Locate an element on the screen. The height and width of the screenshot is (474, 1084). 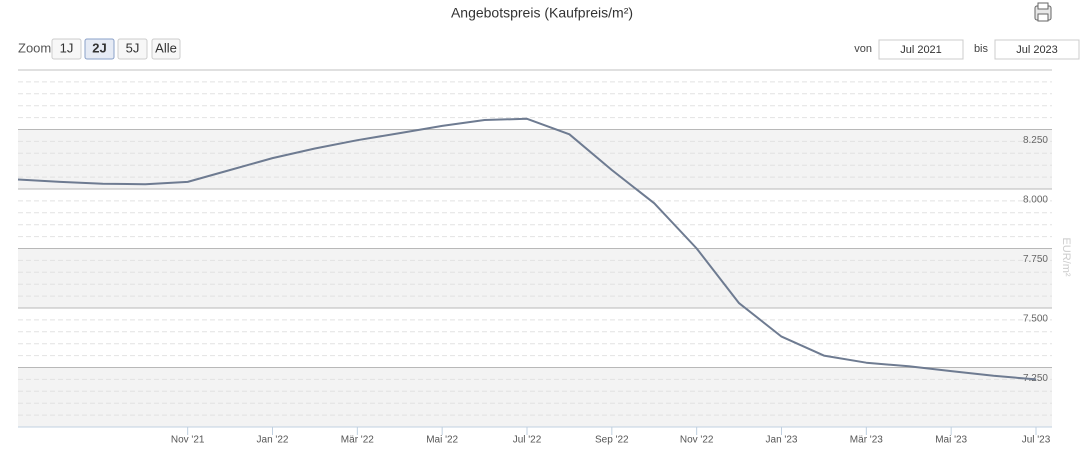
zoom-button-label: 1J is located at coordinates (67, 47).